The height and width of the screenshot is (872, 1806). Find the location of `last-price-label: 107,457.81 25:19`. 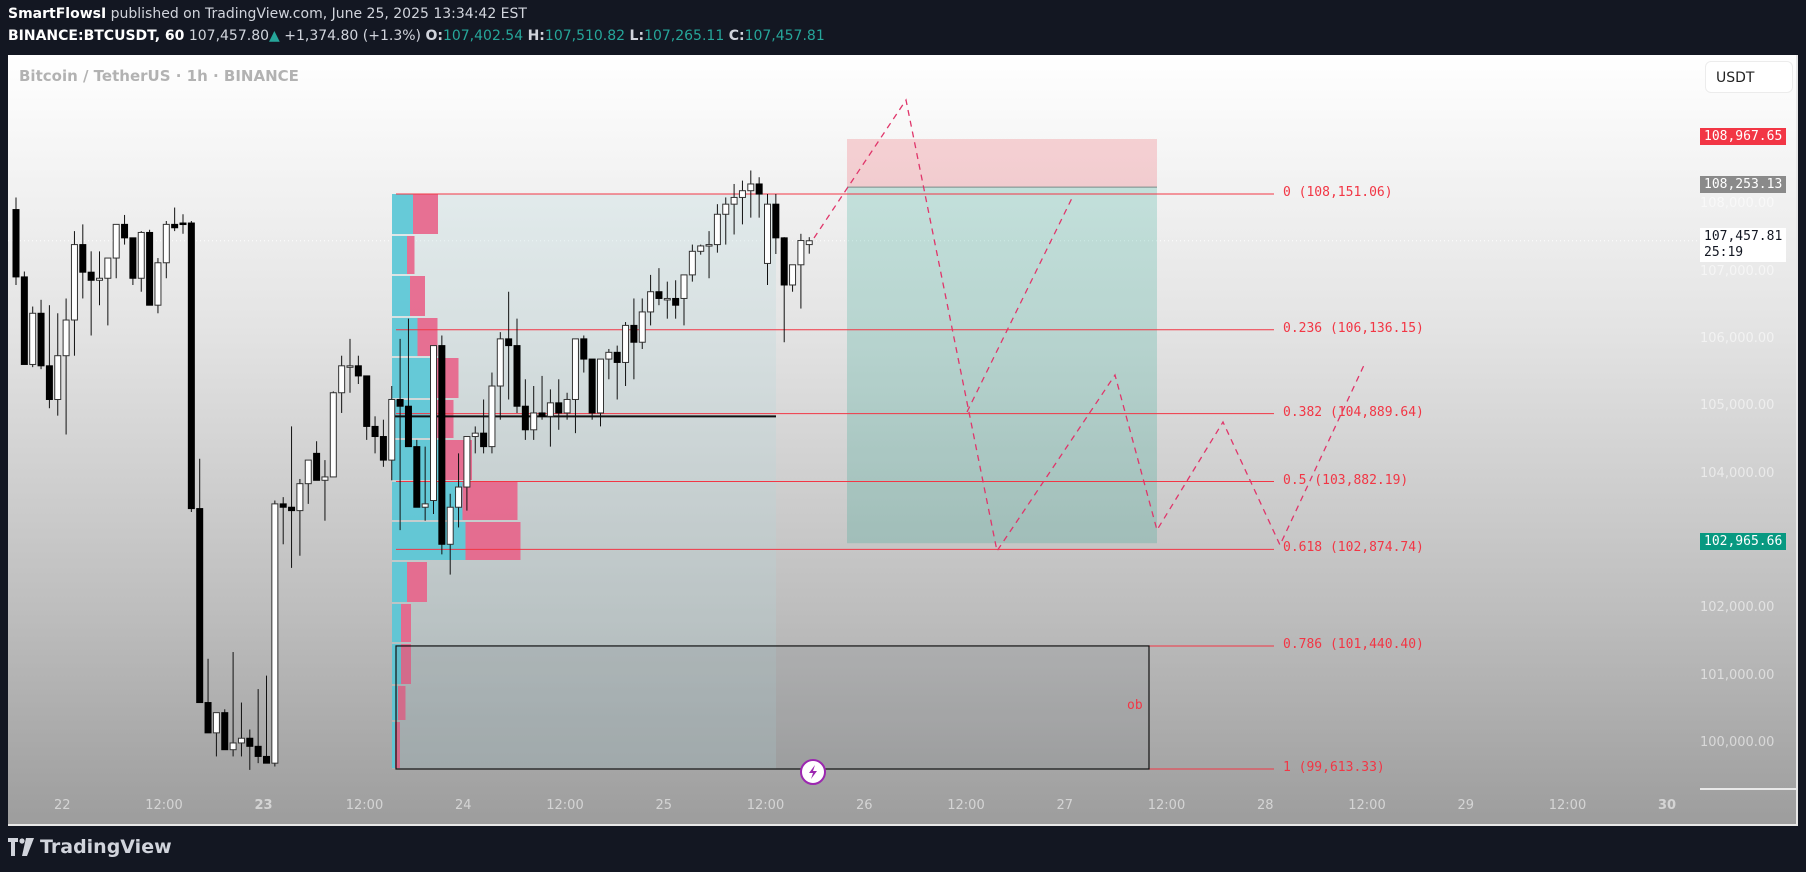

last-price-label: 107,457.81 25:19 is located at coordinates (1743, 245).